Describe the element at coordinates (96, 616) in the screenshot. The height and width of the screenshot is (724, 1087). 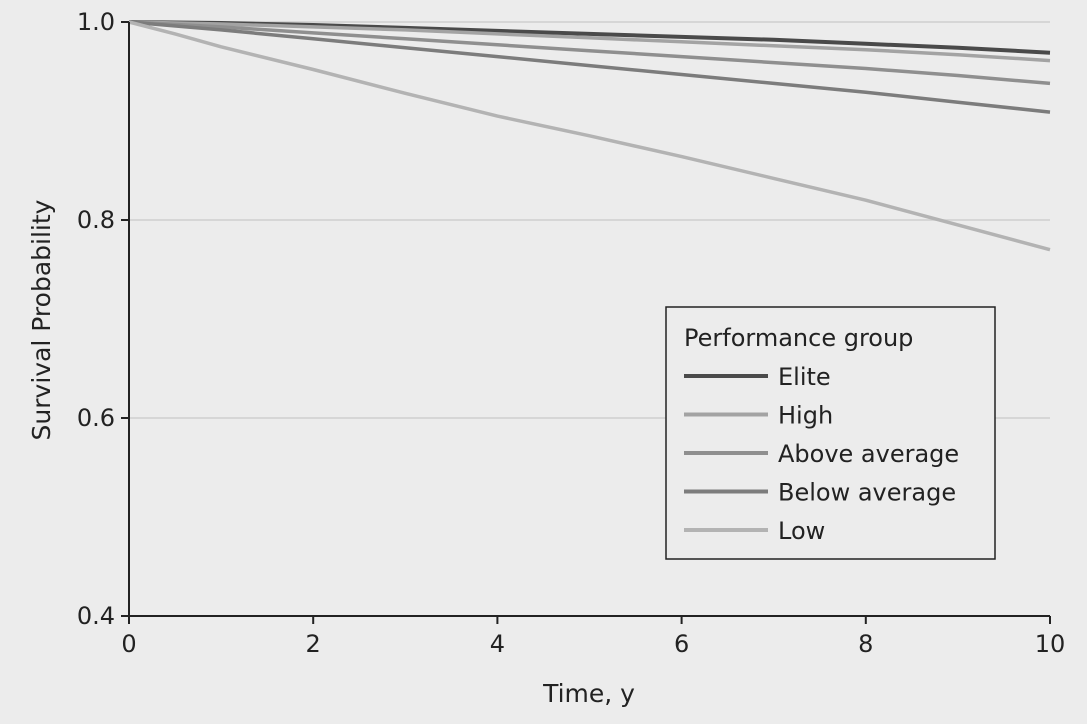
I see `y-tick-label-0: 0.4` at that location.